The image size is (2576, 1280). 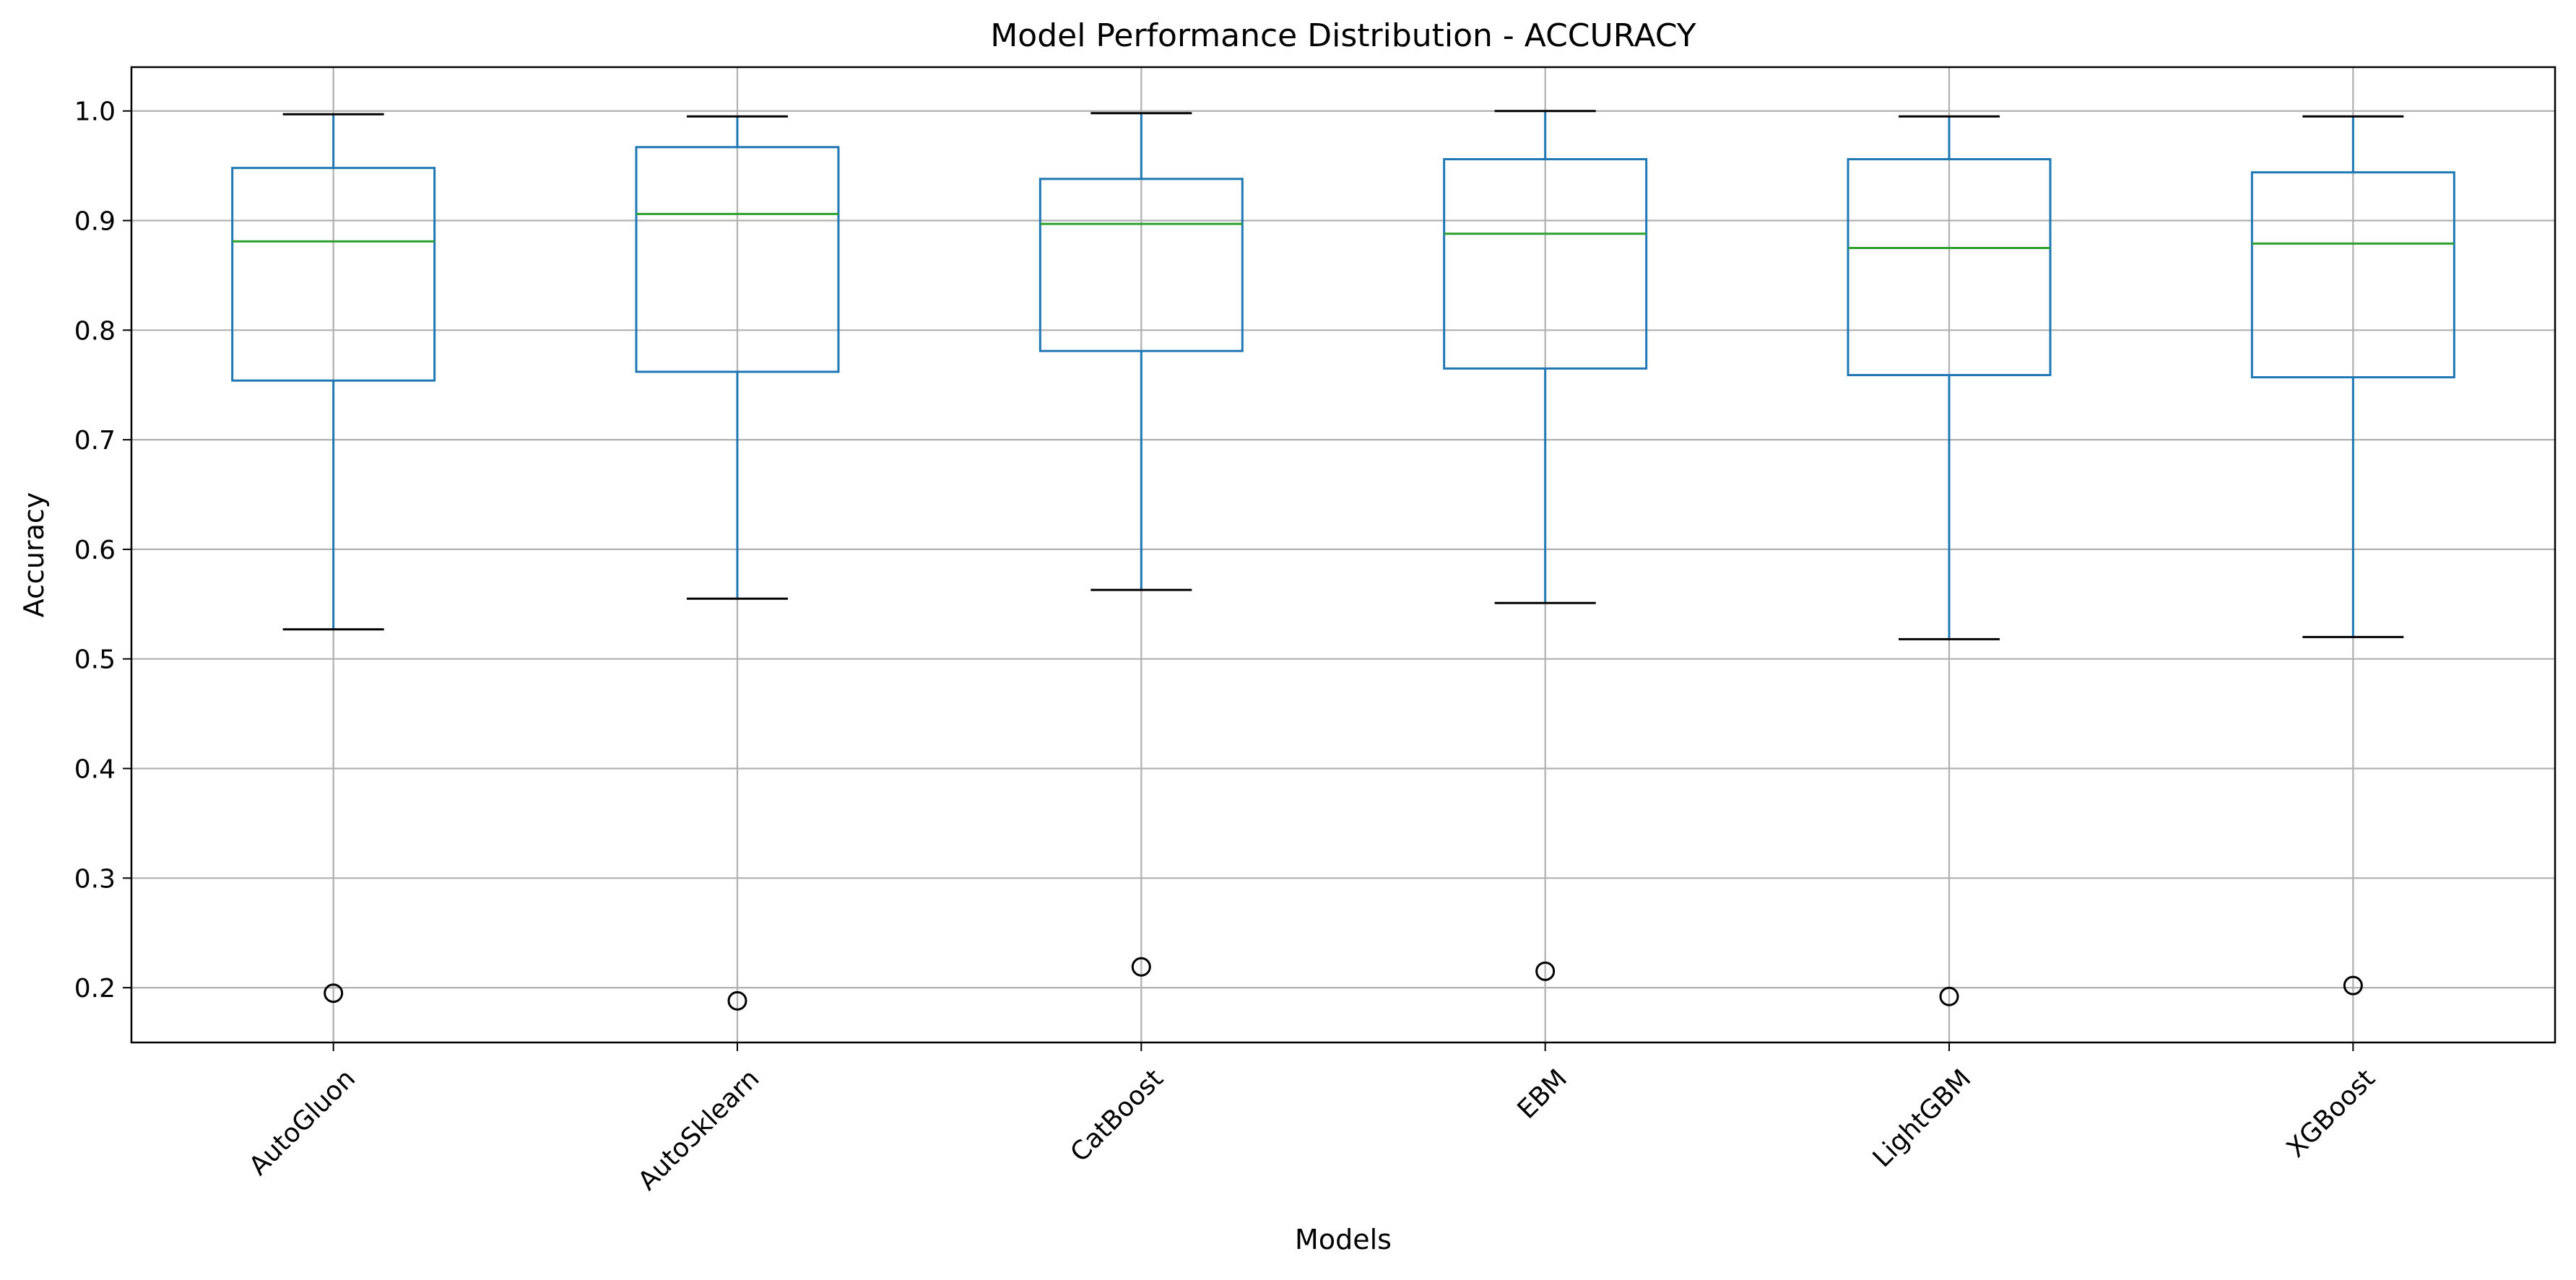 What do you see at coordinates (95, 112) in the screenshot?
I see `y-tick-label: 1.0` at bounding box center [95, 112].